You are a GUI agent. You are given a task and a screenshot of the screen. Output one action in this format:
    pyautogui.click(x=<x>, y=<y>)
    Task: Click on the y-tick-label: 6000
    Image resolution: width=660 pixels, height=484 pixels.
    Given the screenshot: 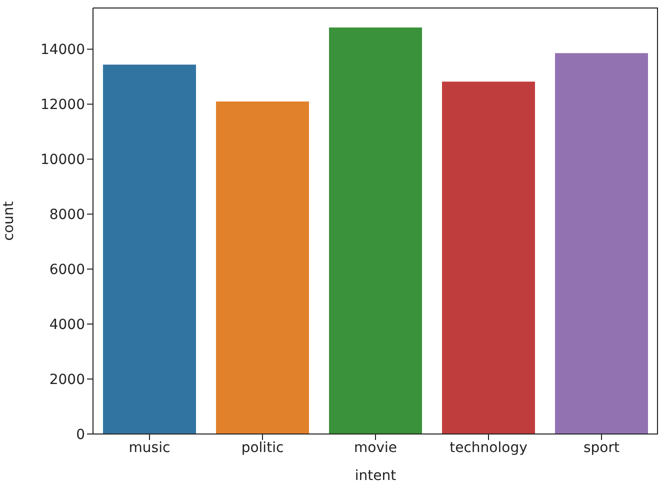 What is the action you would take?
    pyautogui.click(x=67, y=270)
    